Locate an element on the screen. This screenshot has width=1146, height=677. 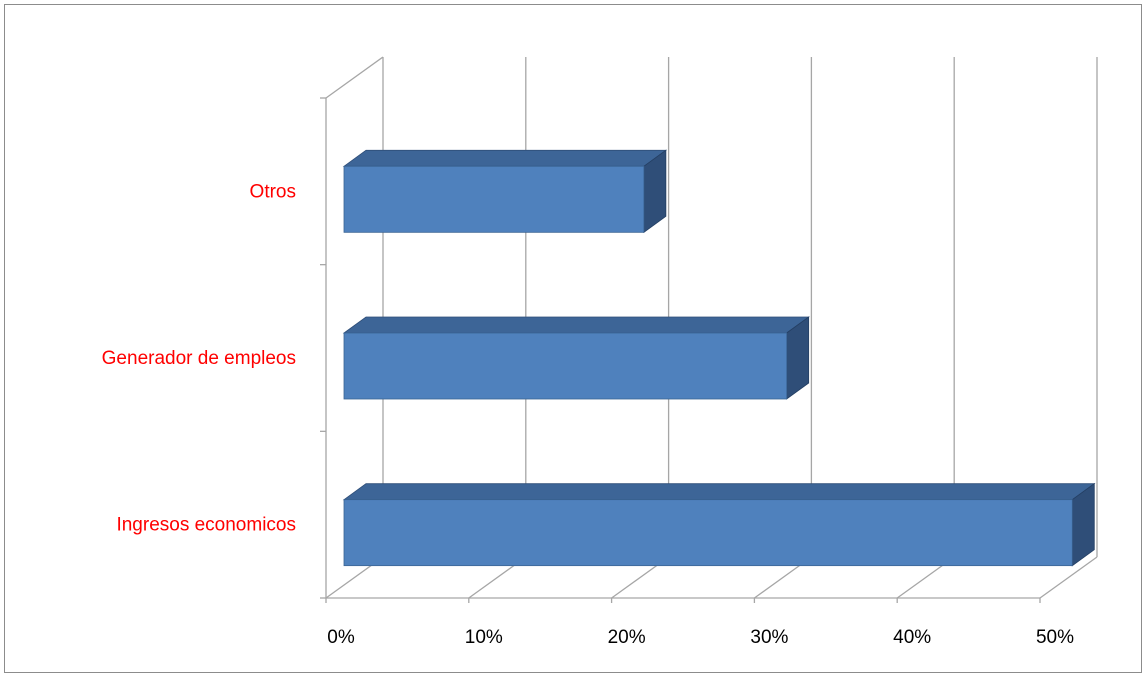
x-tick-label: 0% is located at coordinates (341, 637).